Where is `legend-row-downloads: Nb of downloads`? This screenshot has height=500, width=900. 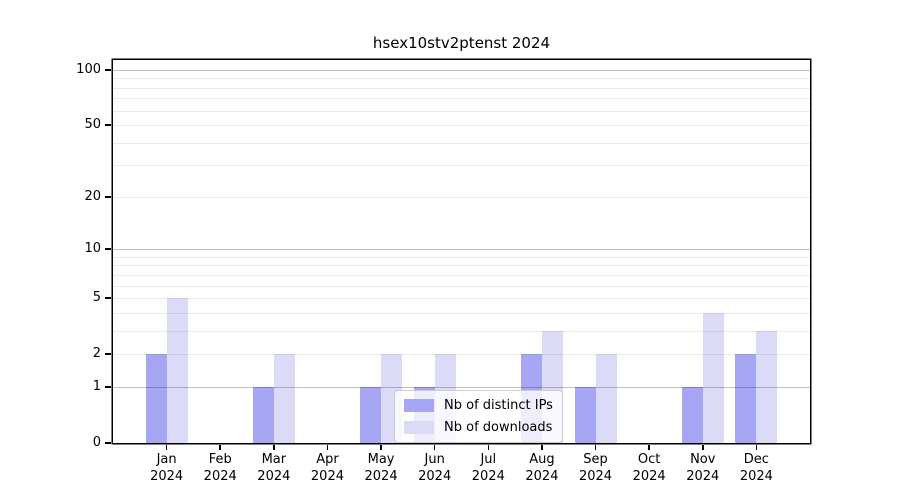
legend-row-downloads: Nb of downloads is located at coordinates (478, 427).